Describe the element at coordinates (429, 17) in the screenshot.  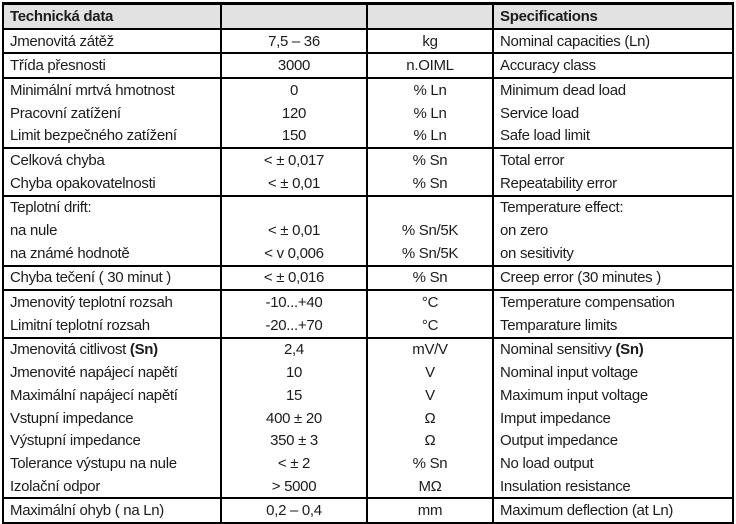
I see `unit-header-cell` at that location.